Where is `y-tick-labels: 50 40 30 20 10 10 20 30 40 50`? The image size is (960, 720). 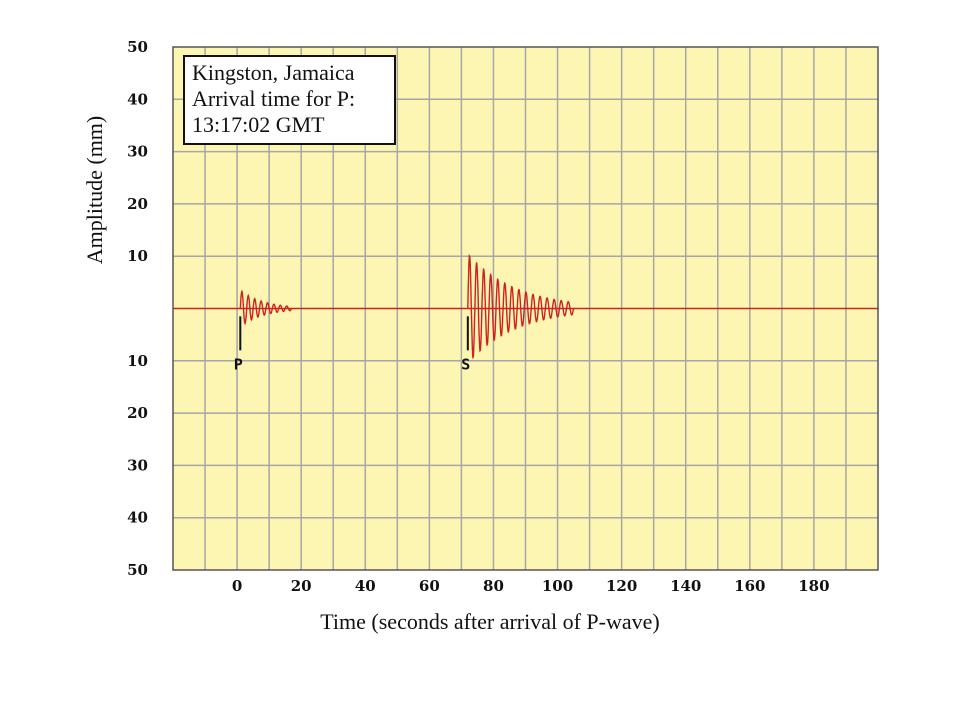
y-tick-labels: 50 40 30 20 10 10 20 30 40 50 is located at coordinates (137, 308).